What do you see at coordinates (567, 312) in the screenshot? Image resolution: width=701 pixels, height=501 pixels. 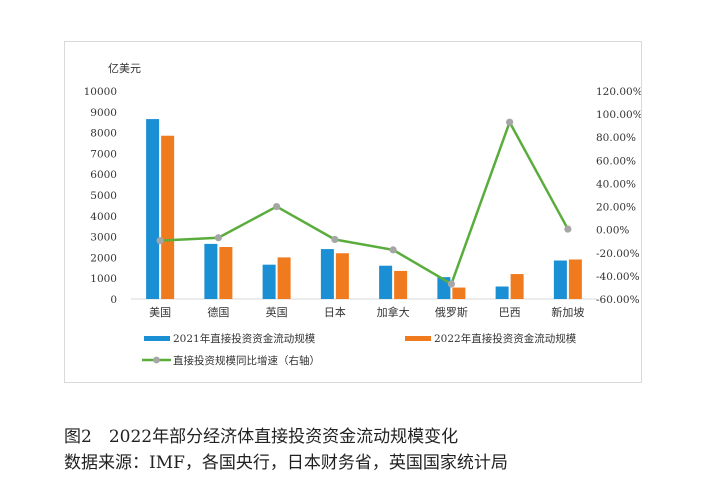 I see `x-tick-label: 新加坡` at bounding box center [567, 312].